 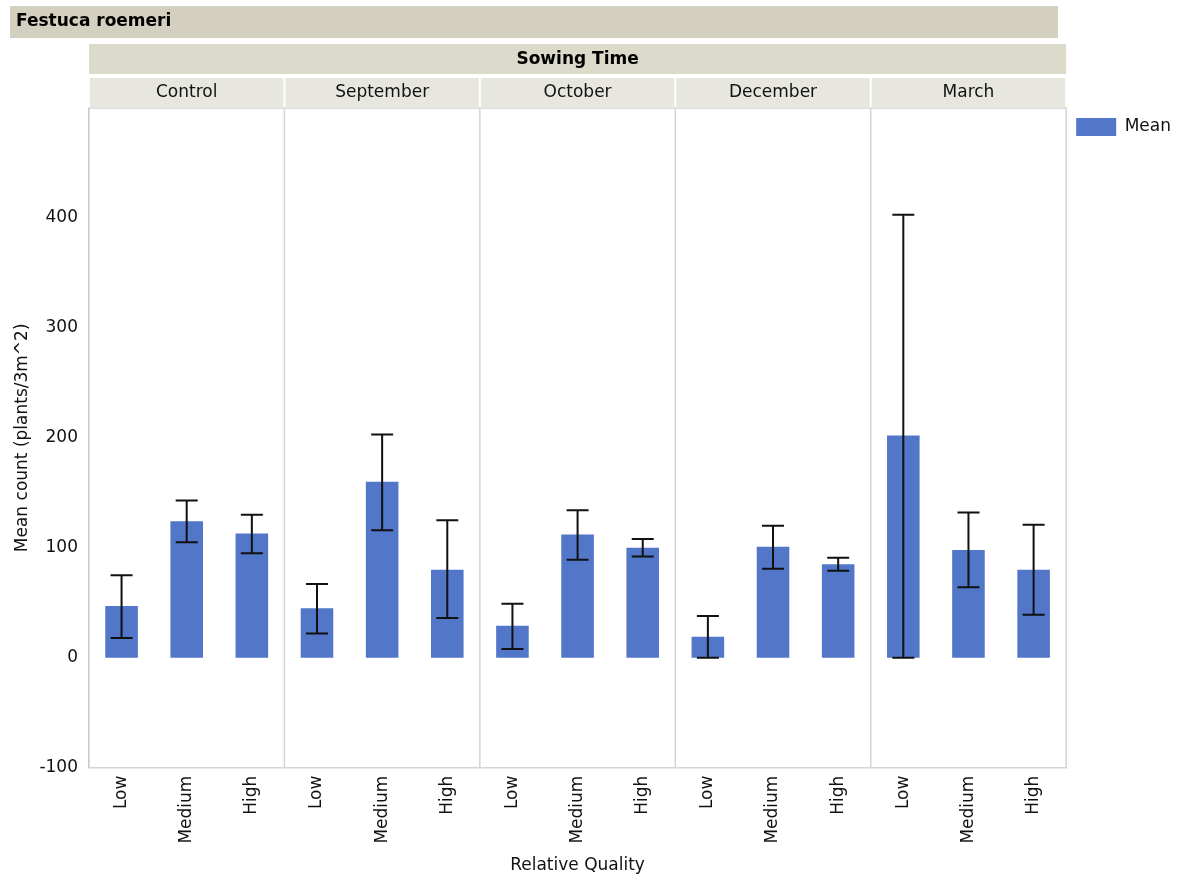 What do you see at coordinates (968, 91) in the screenshot?
I see `text: March` at bounding box center [968, 91].